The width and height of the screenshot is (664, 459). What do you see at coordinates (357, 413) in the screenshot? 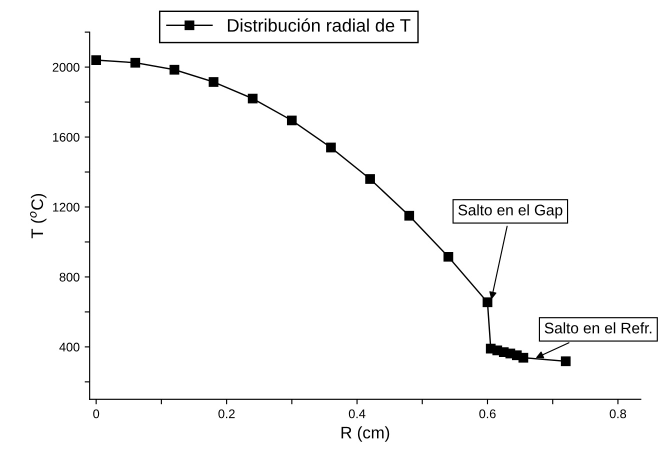
I see `x-tick-label: 0.4` at bounding box center [357, 413].